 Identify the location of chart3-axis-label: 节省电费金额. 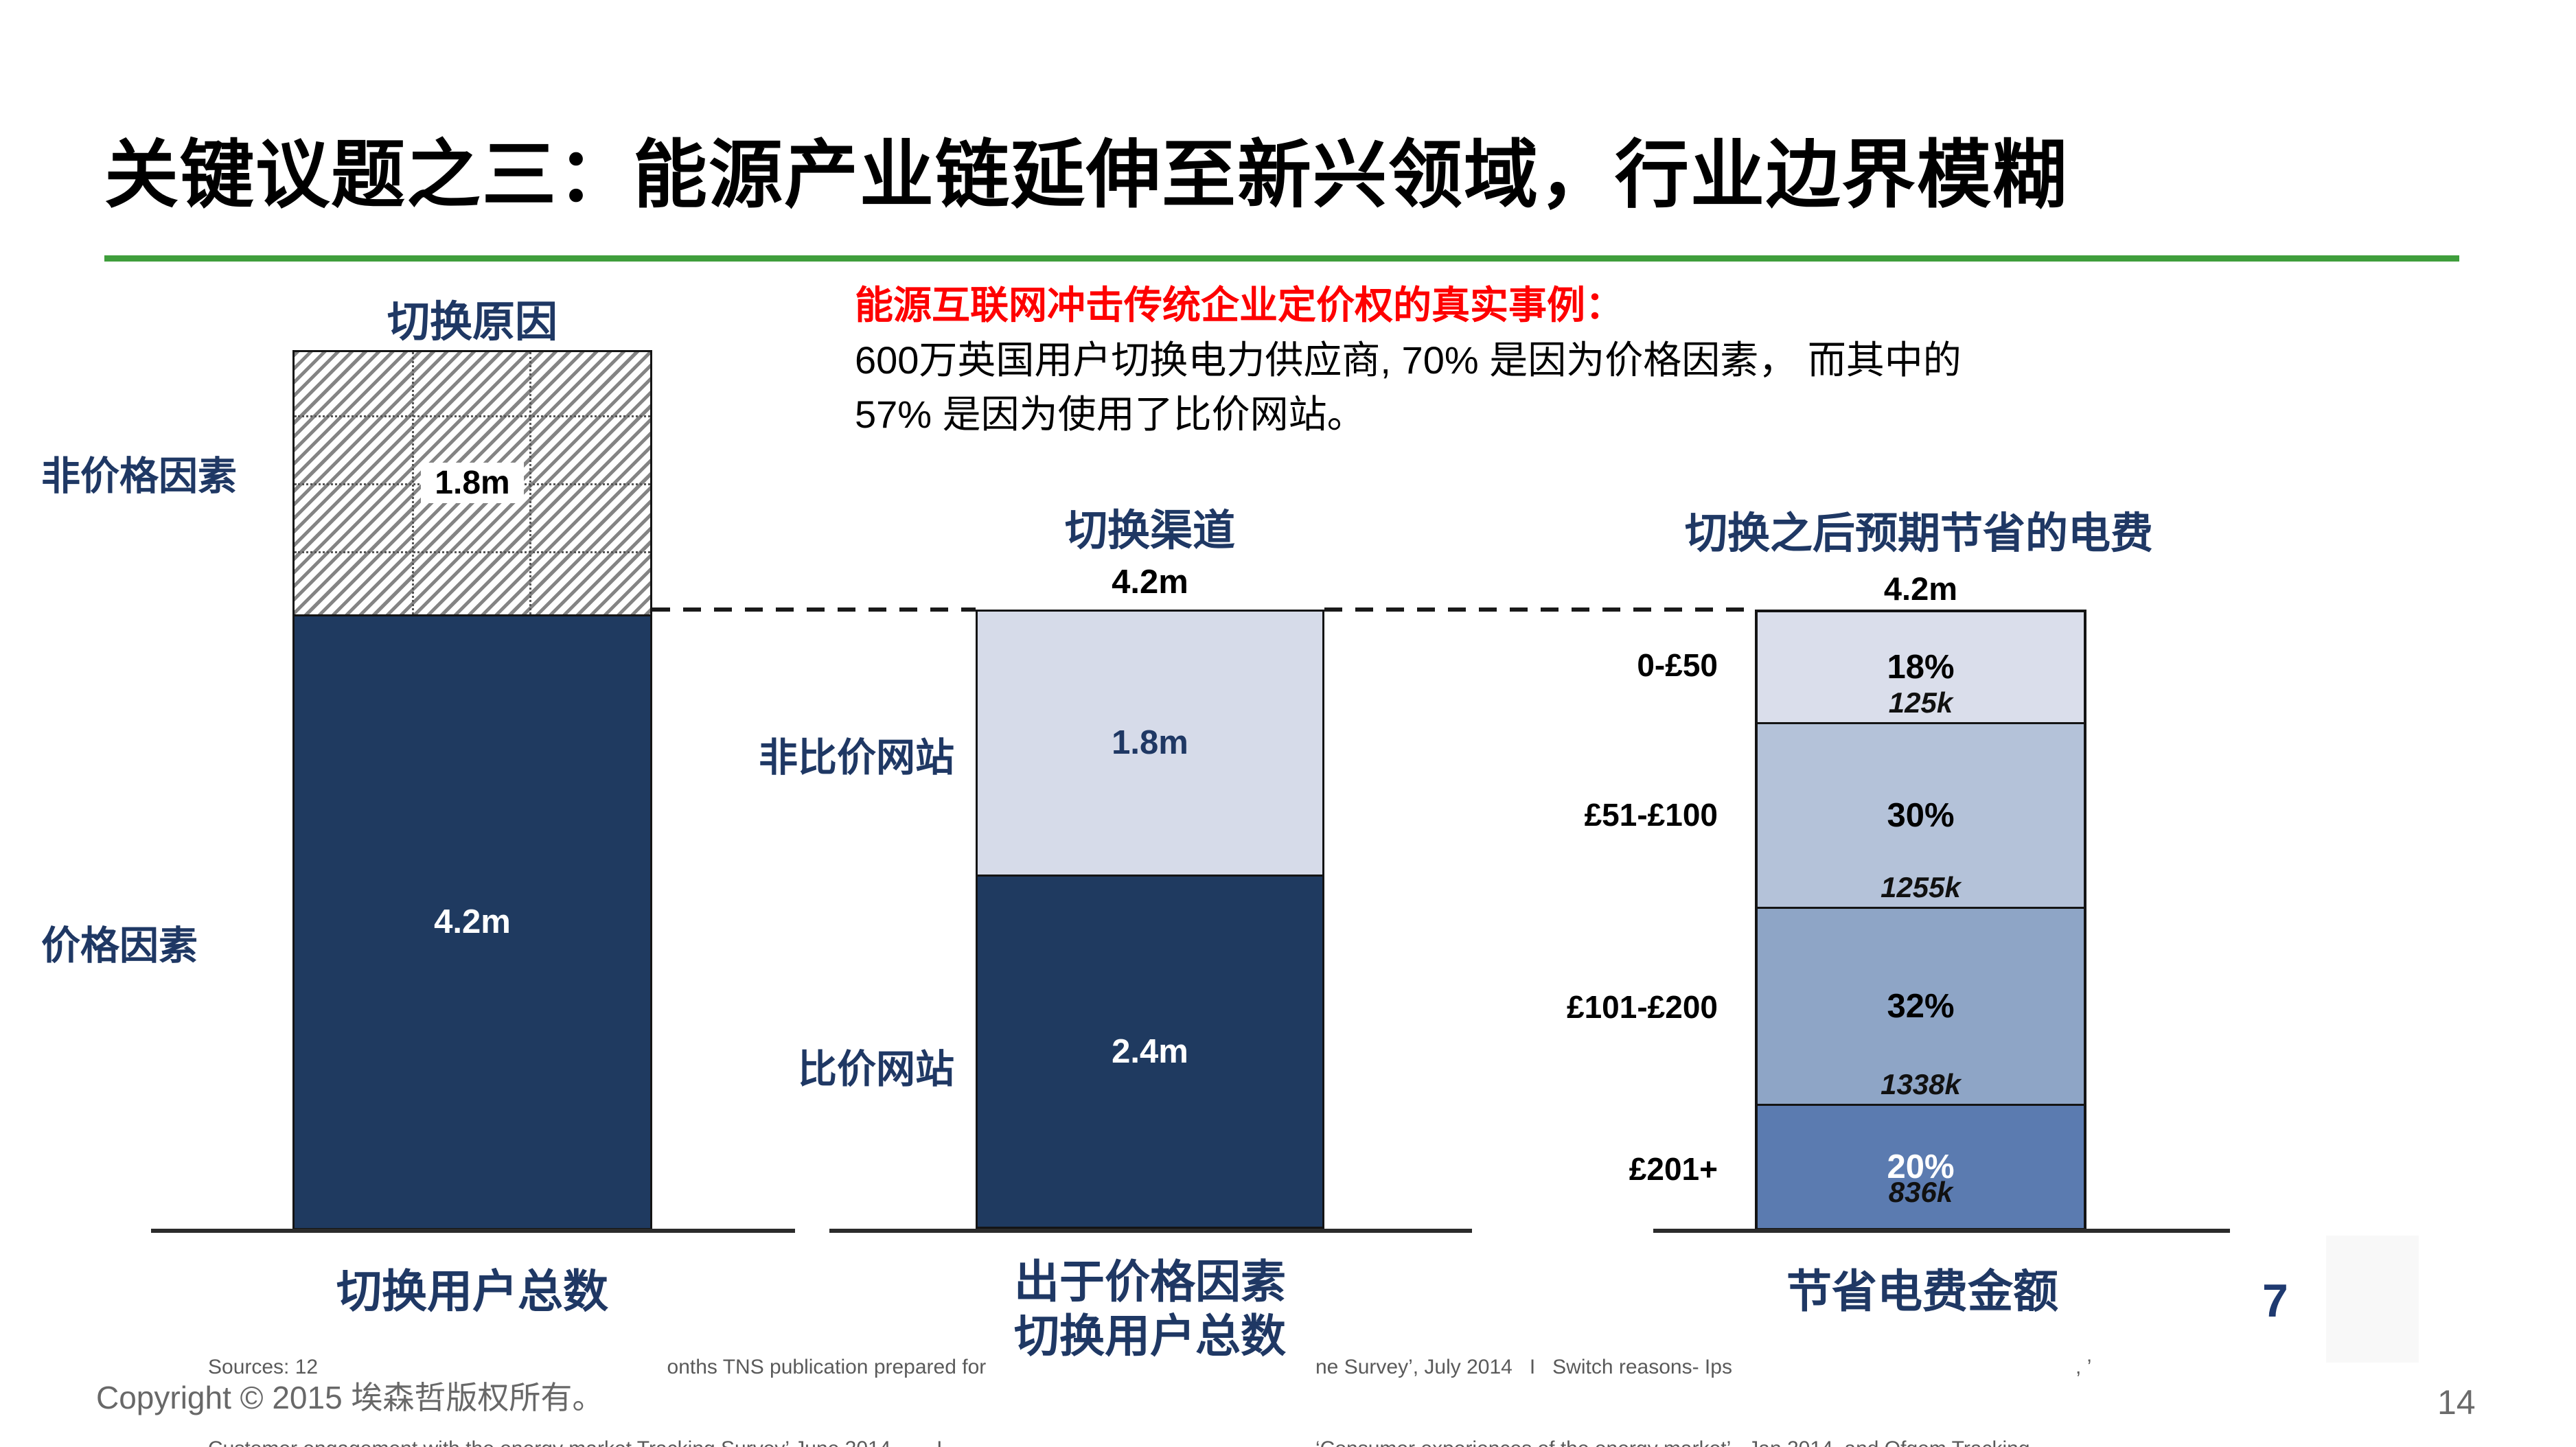
(1922, 1291).